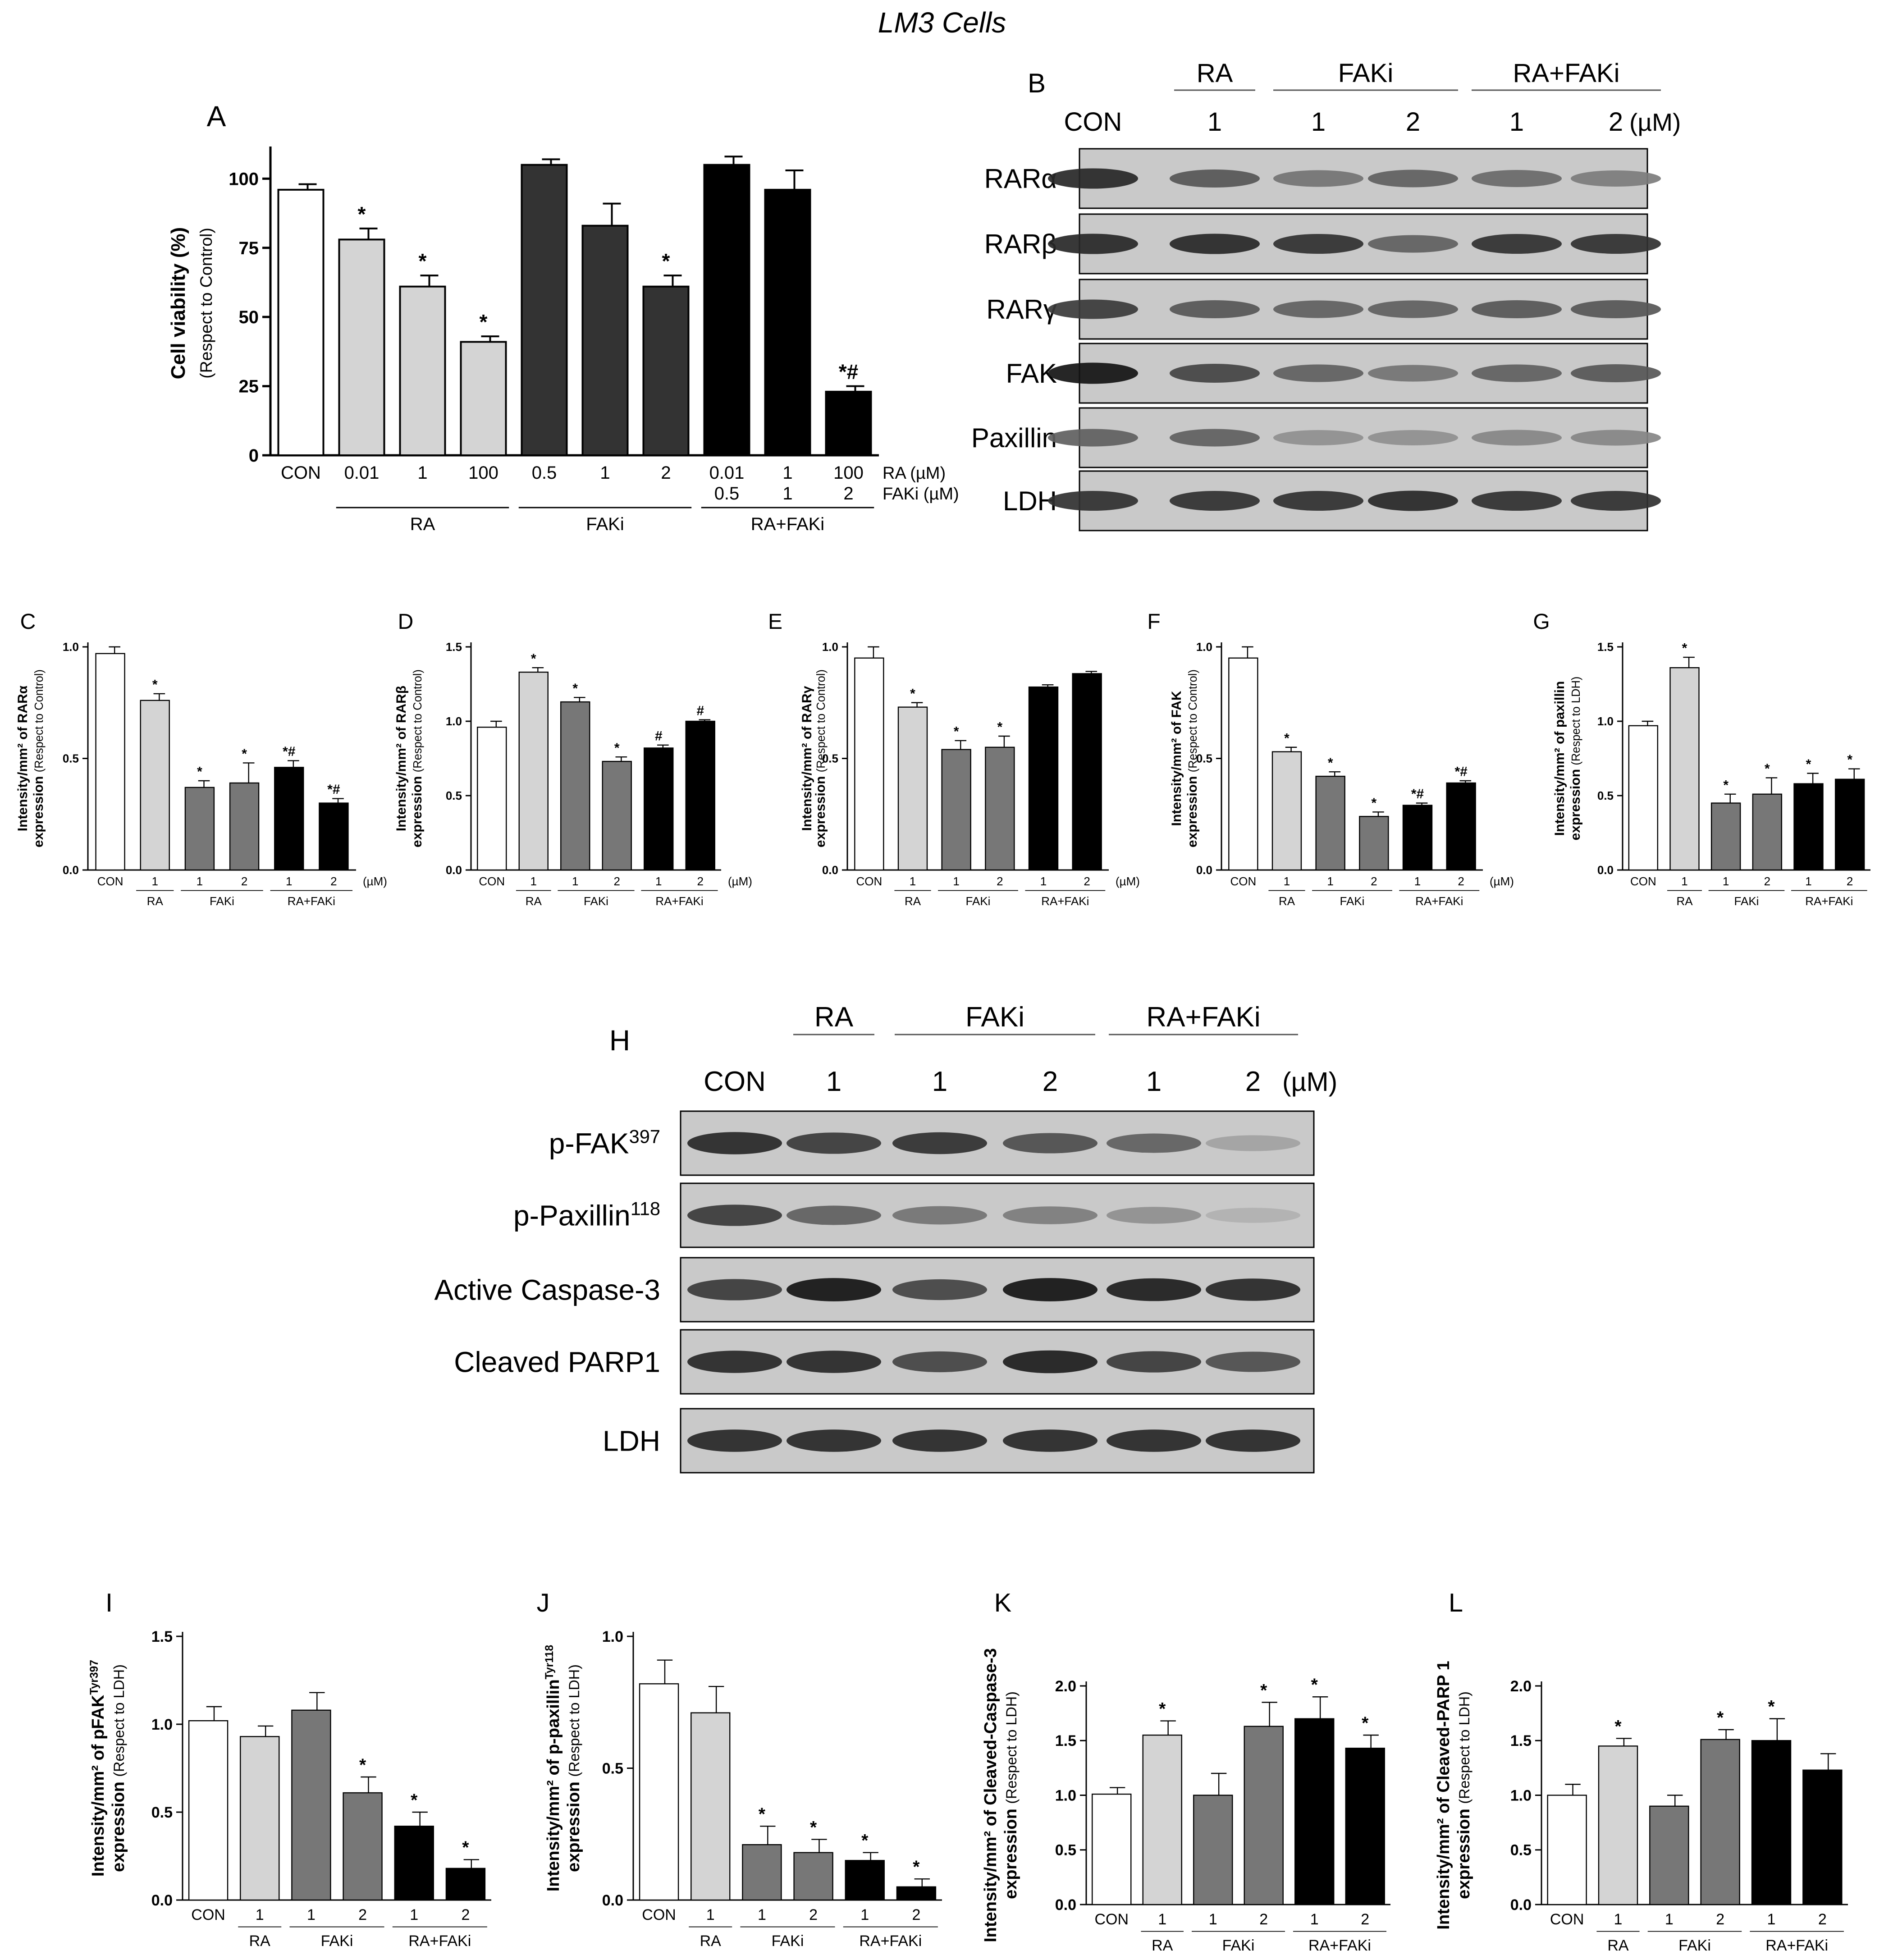  Describe the element at coordinates (727, 473) in the screenshot. I see `x-tick-label: 0.01` at that location.